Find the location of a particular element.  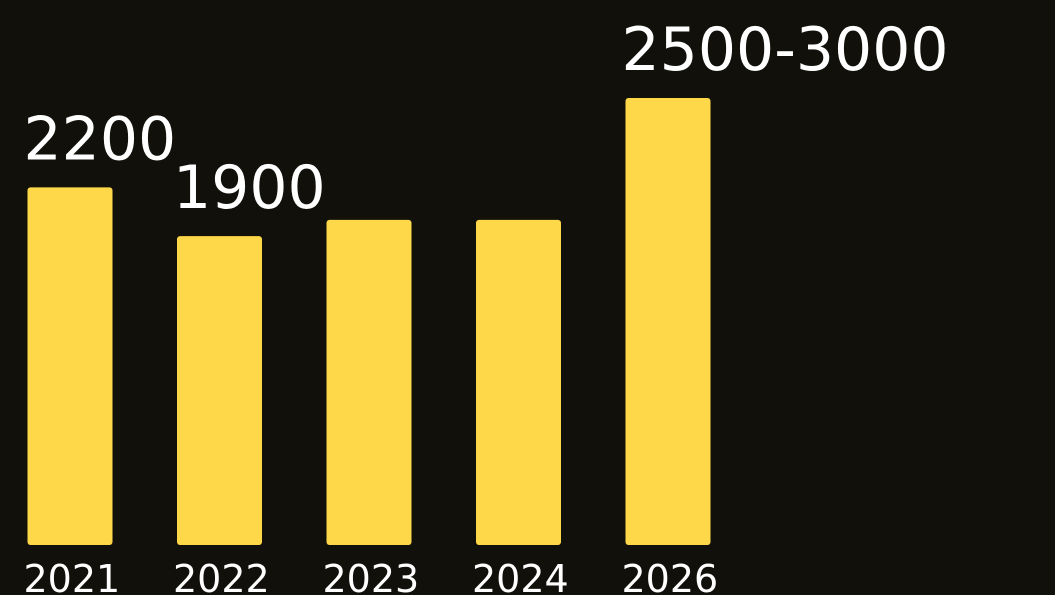

bar-2024 is located at coordinates (518, 382).